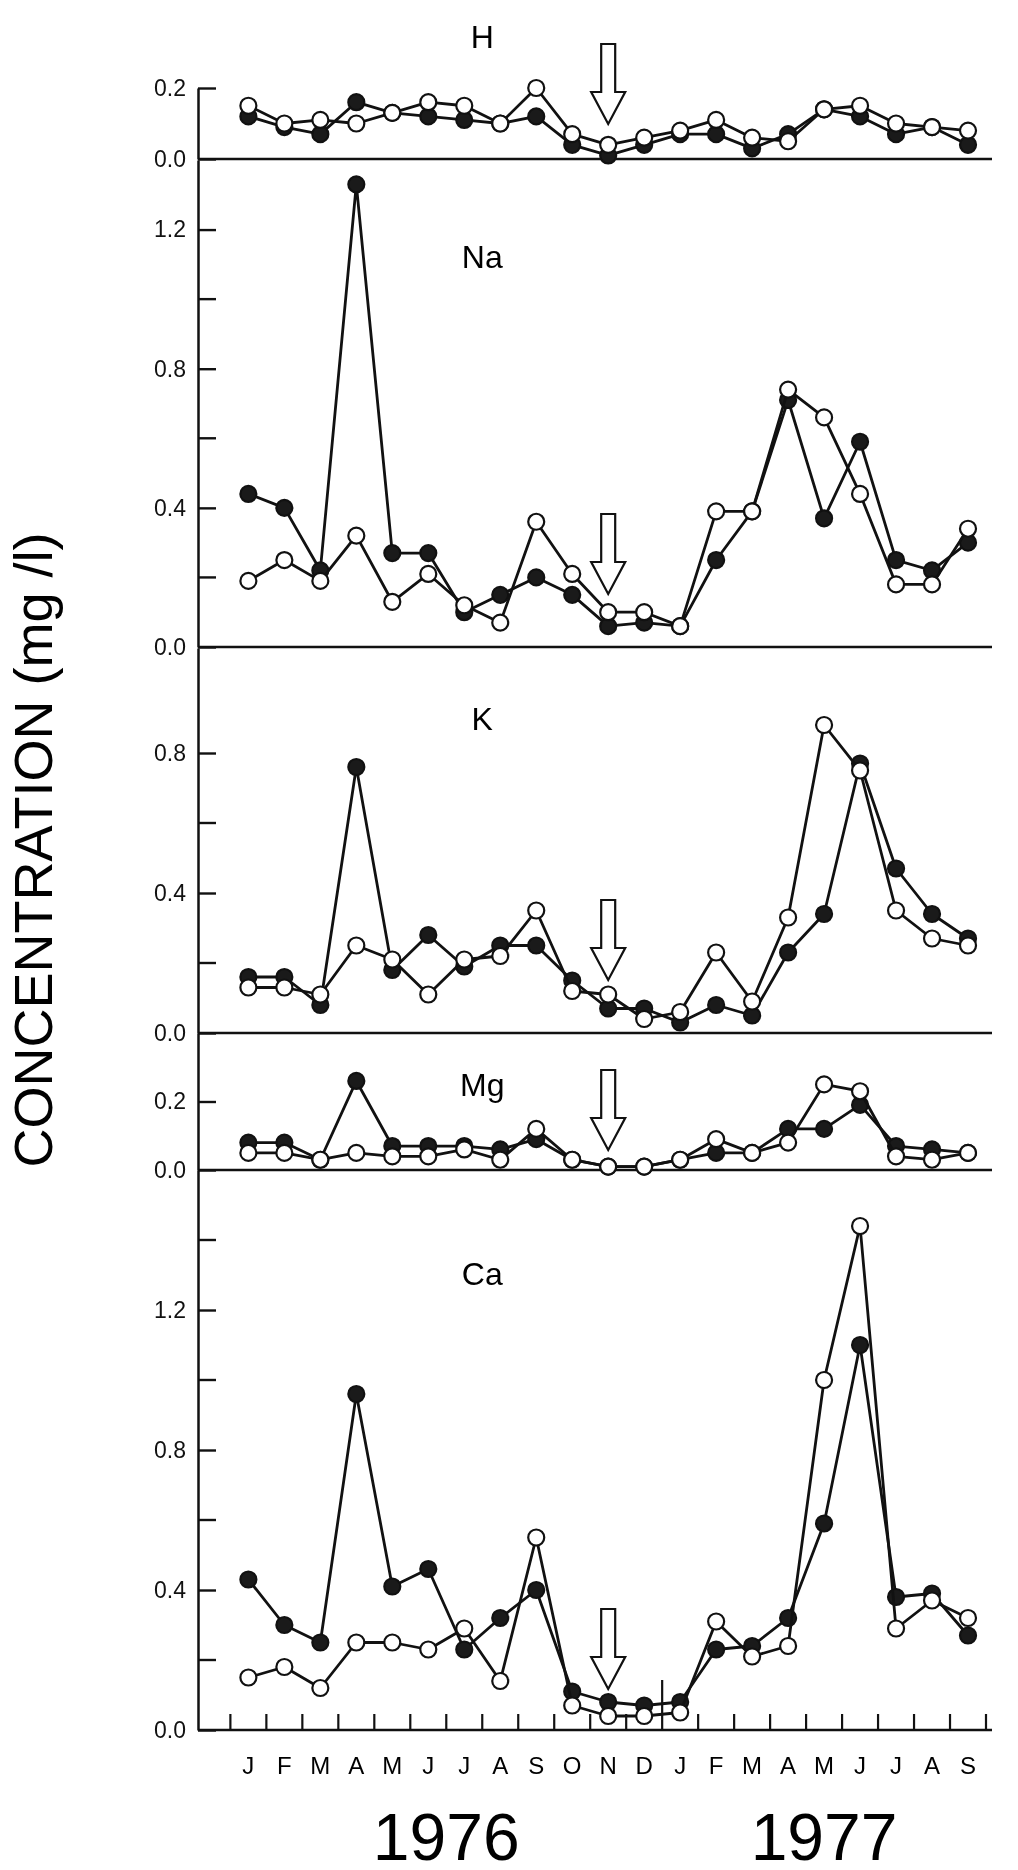  Describe the element at coordinates (482, 719) in the screenshot. I see `text: K` at that location.